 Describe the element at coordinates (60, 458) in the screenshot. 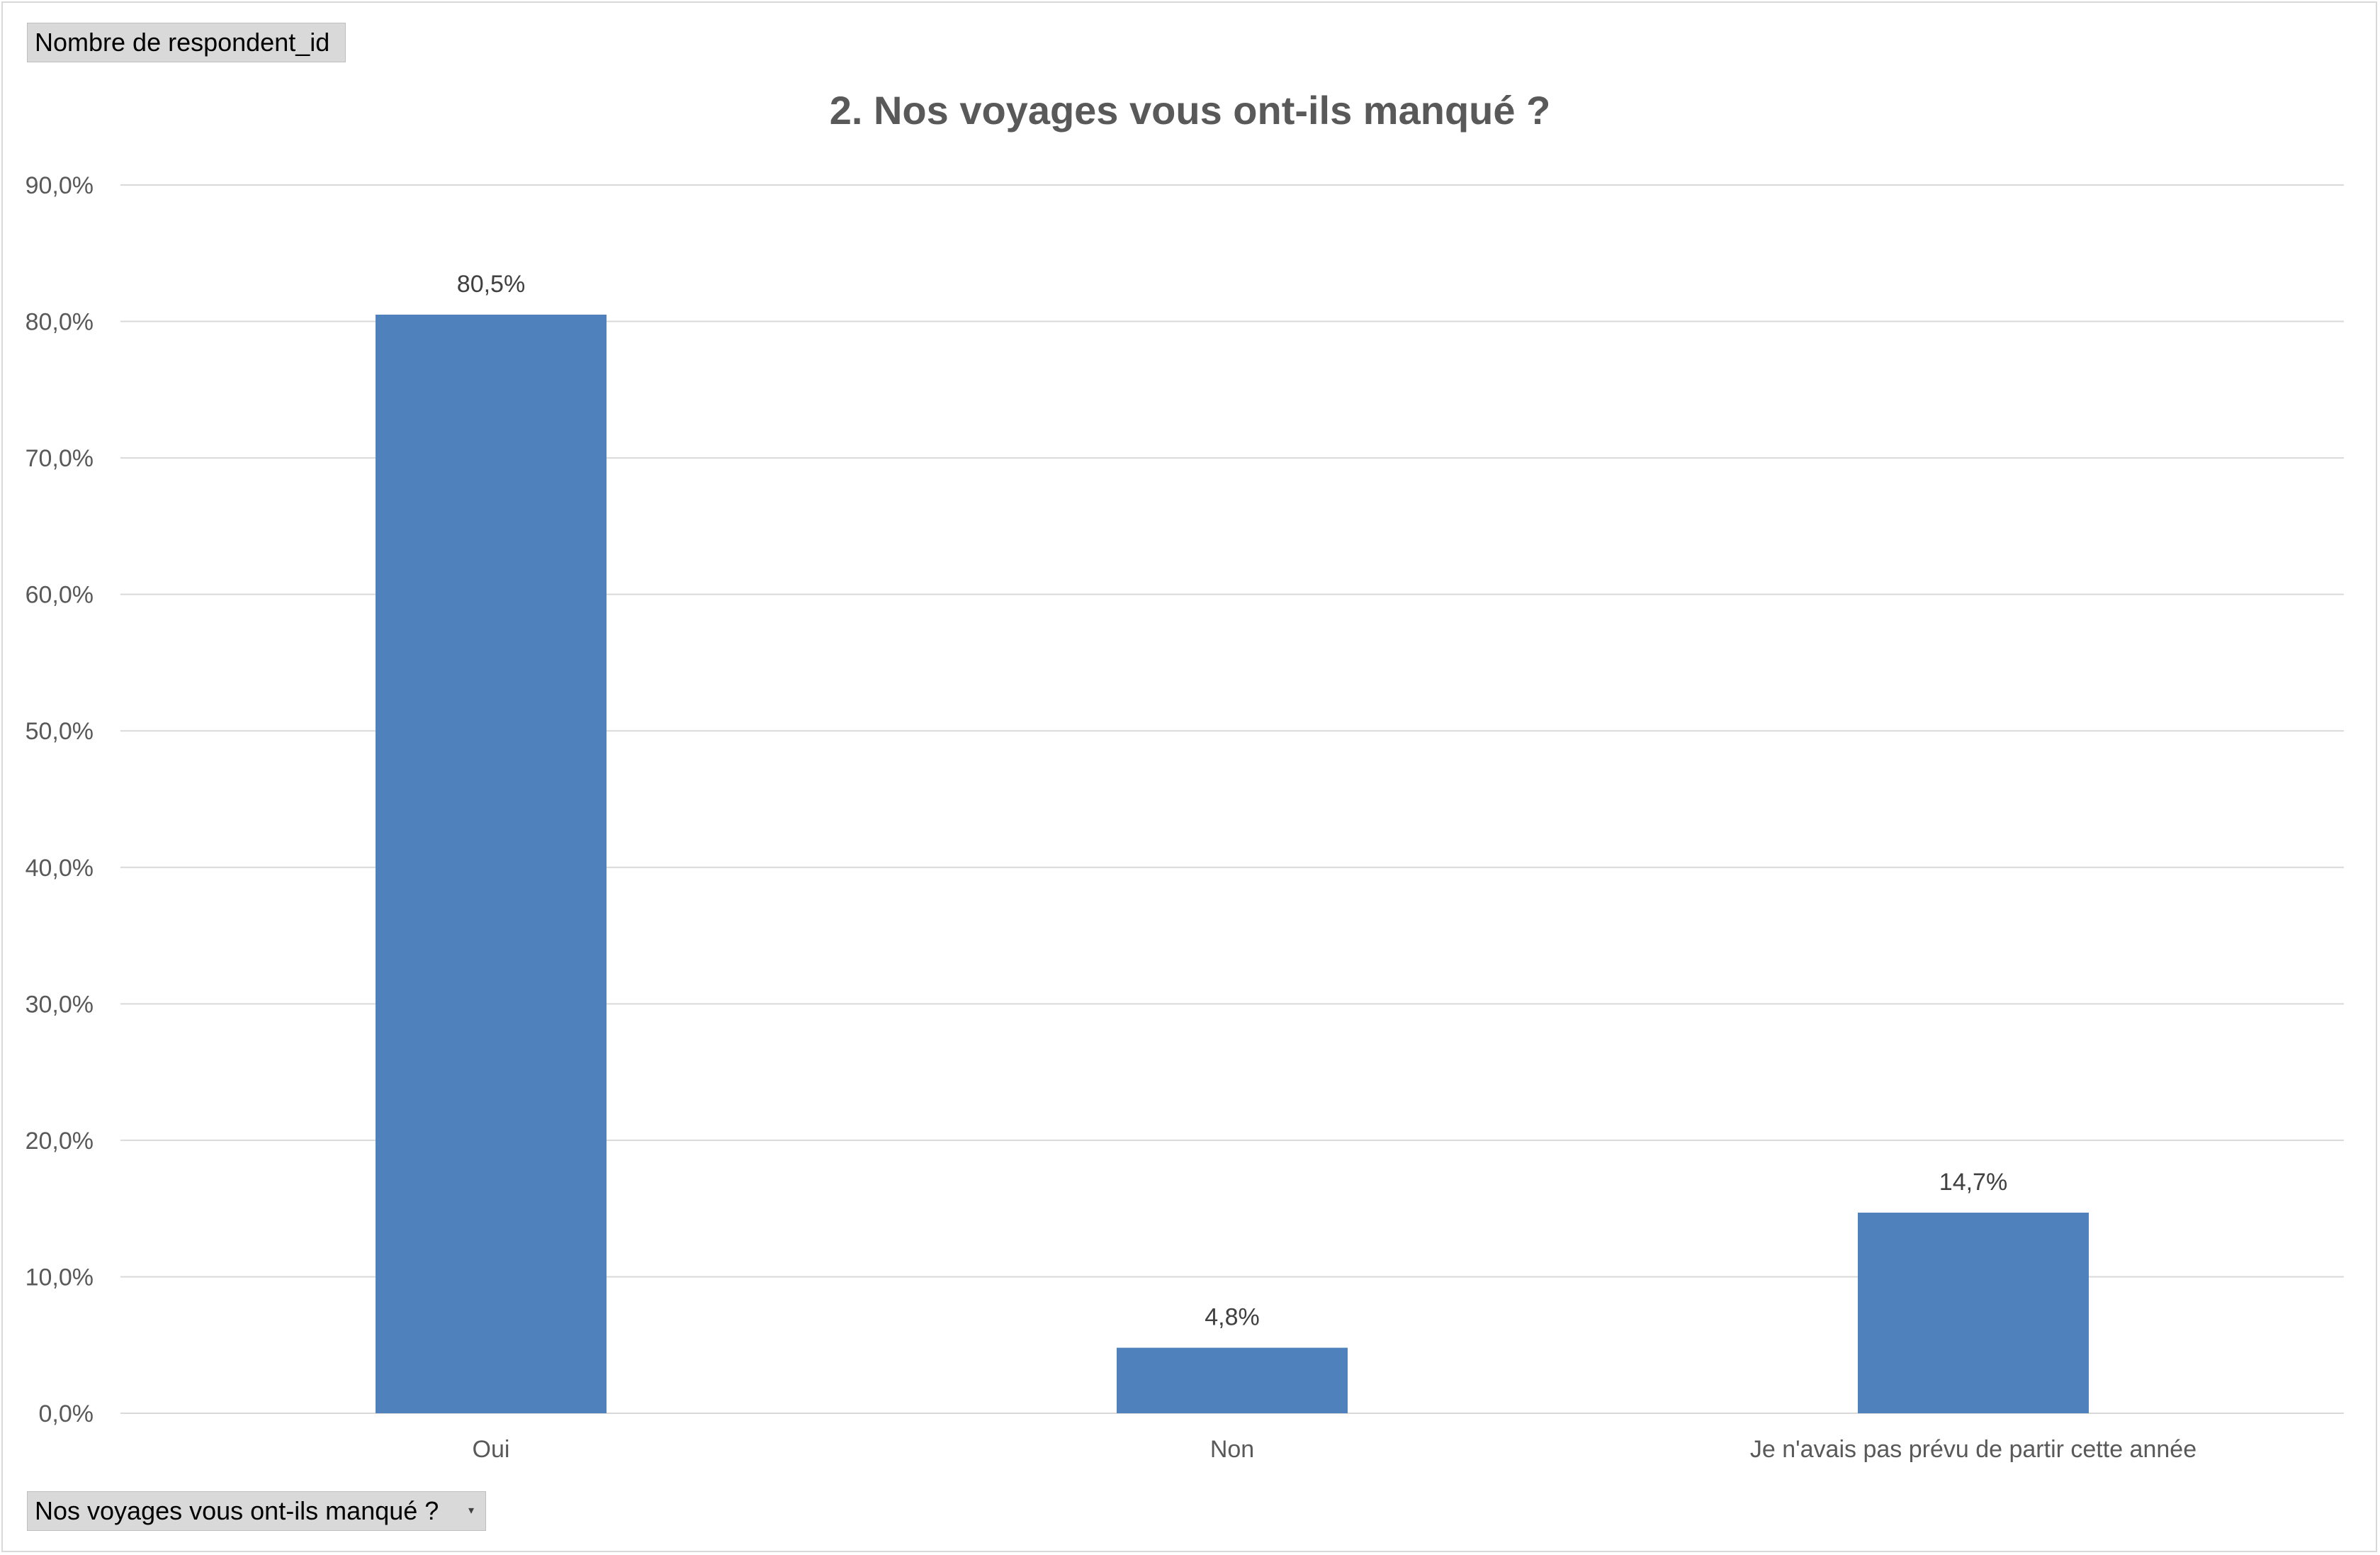

I see `y-tick-label: 70,0%` at that location.